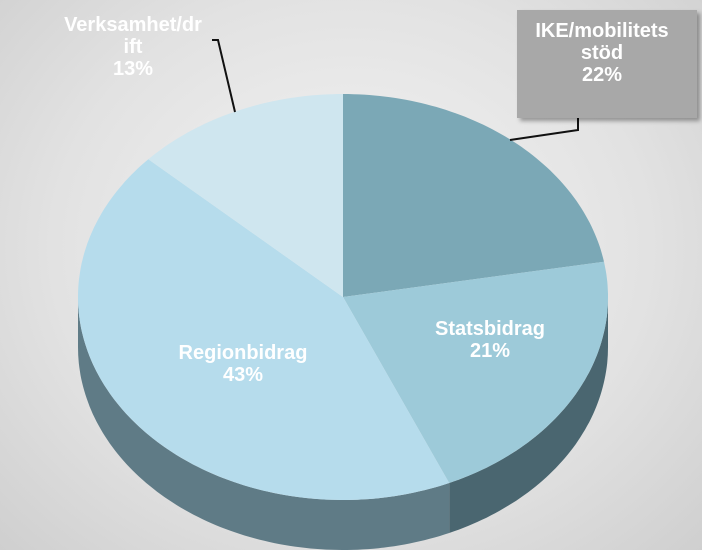 This screenshot has height=550, width=702. I want to click on category-label: Regionbidrag, so click(243, 353).